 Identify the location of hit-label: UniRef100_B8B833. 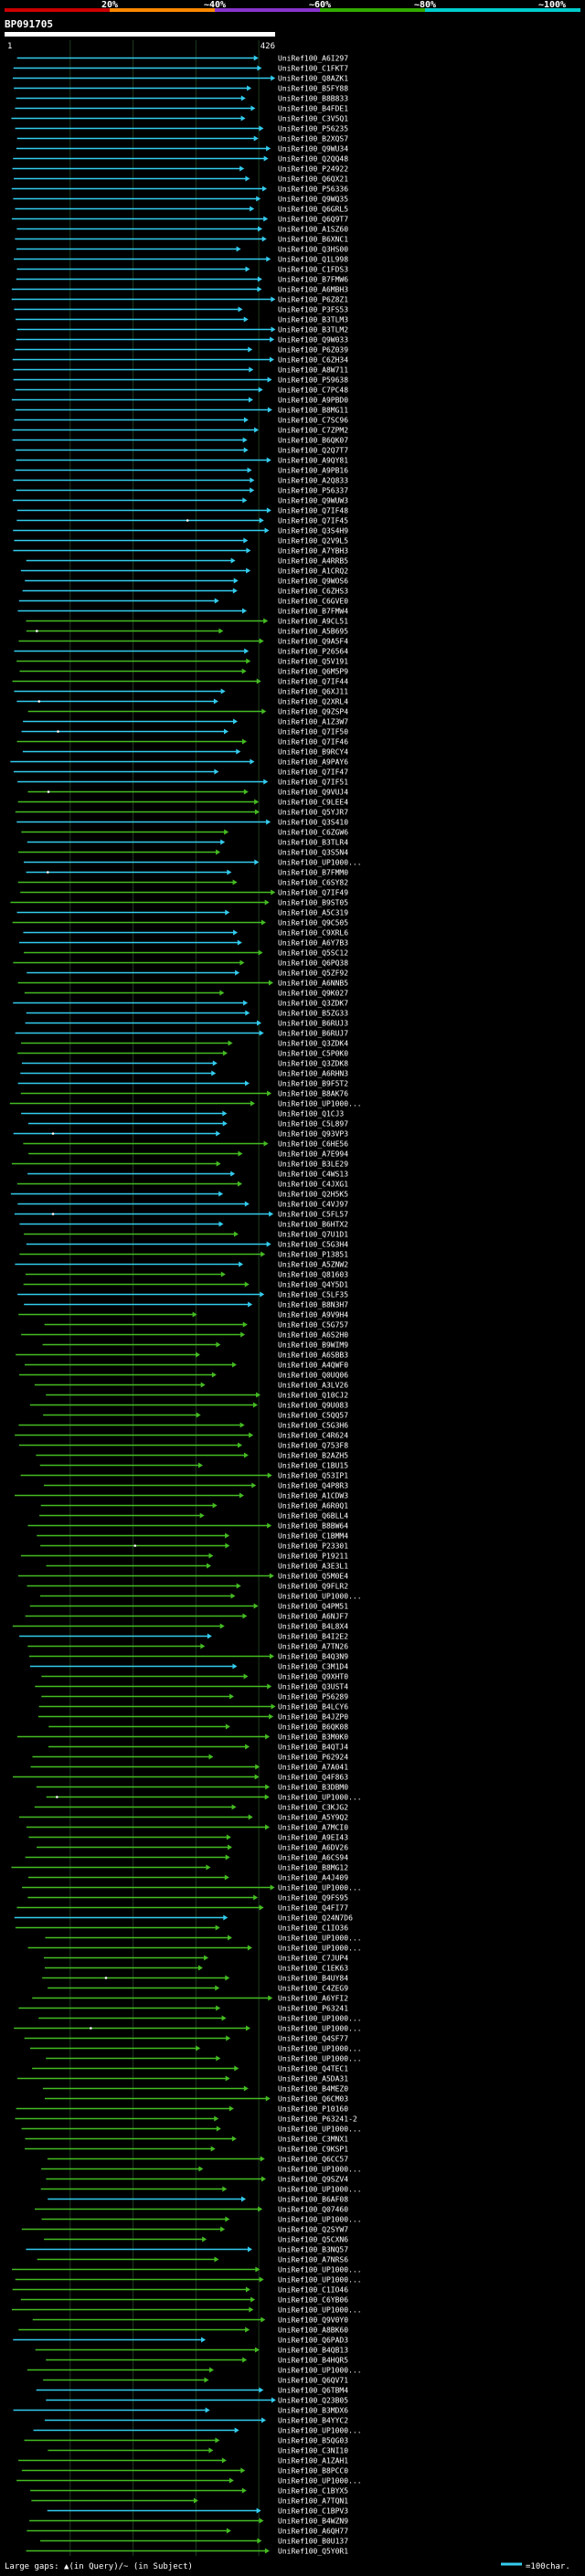
(313, 99).